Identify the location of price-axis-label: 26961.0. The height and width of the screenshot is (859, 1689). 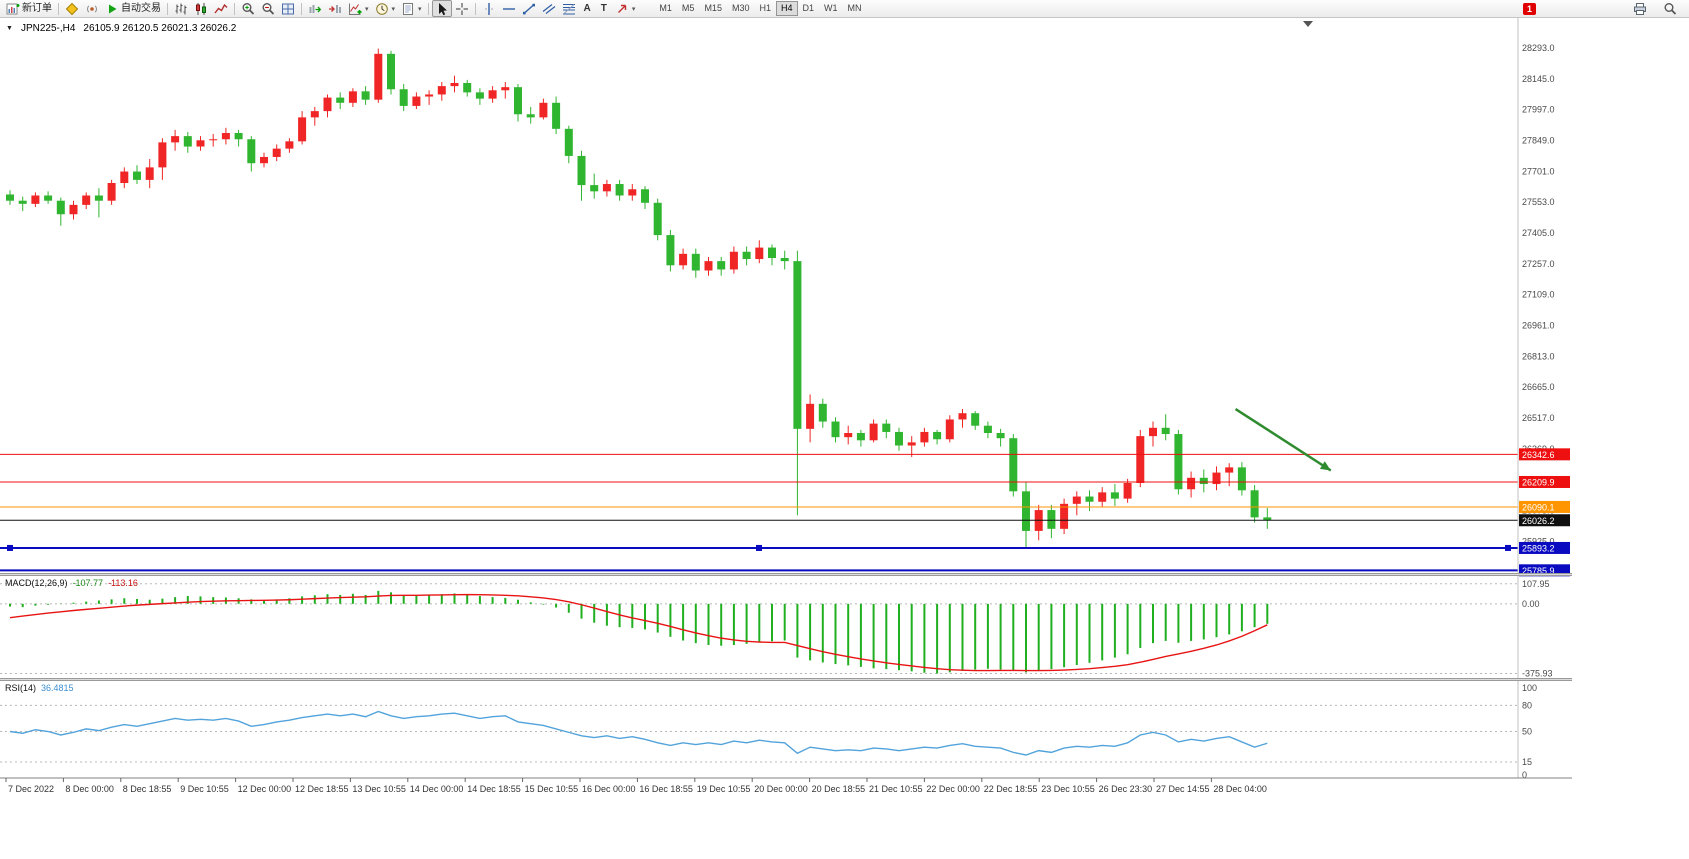
(1538, 326).